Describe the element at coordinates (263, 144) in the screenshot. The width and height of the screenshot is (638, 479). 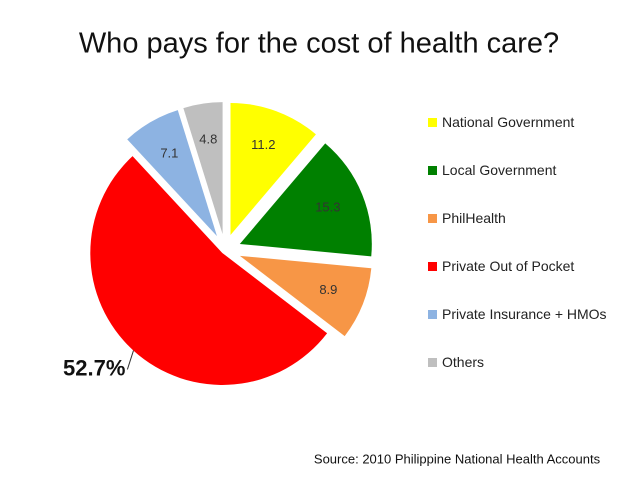
I see `data-label: 11.2` at that location.